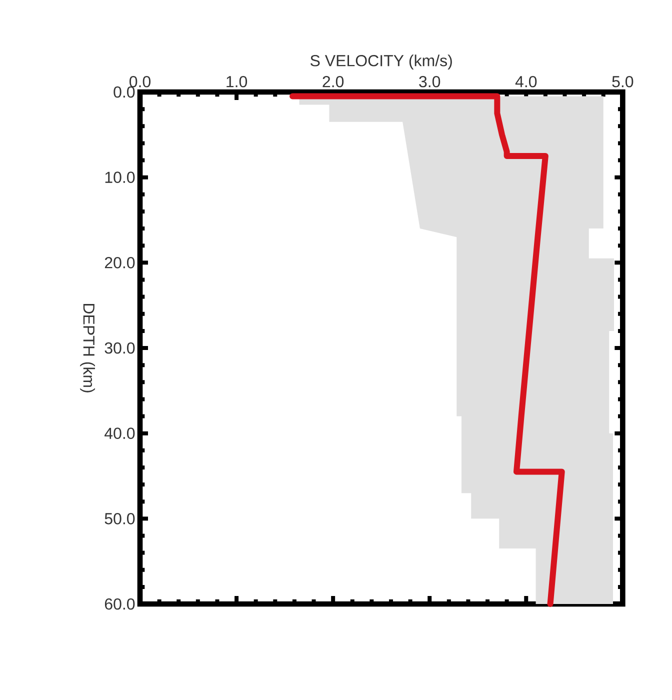 The image size is (672, 700). What do you see at coordinates (119, 604) in the screenshot?
I see `y-tick-label: 60.0` at bounding box center [119, 604].